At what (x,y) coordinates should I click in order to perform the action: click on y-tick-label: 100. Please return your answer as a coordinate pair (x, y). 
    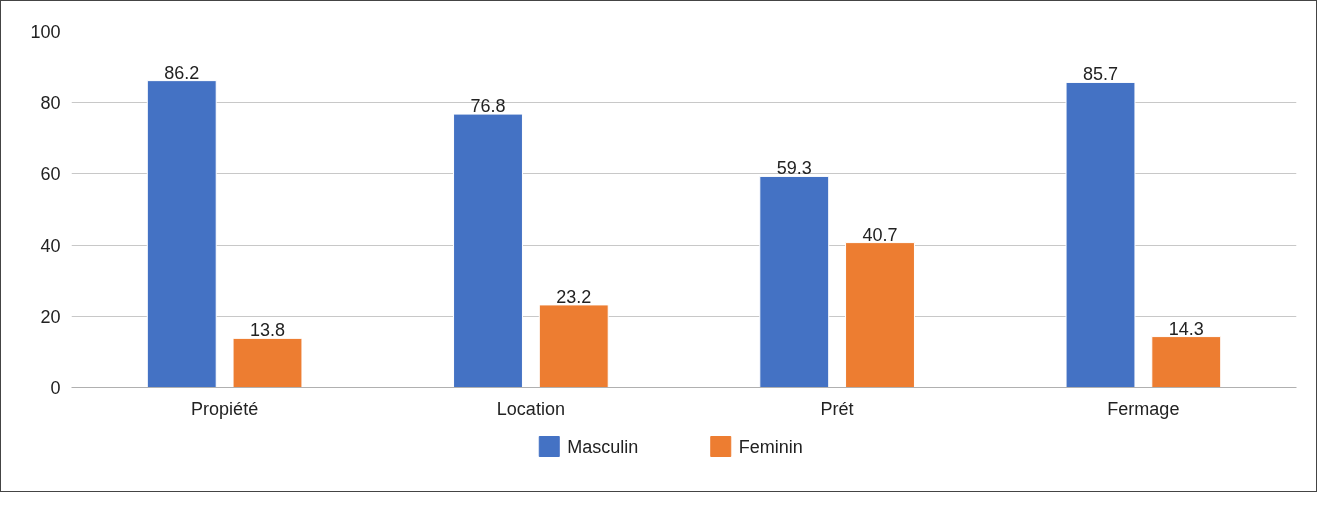
    Looking at the image, I should click on (45, 32).